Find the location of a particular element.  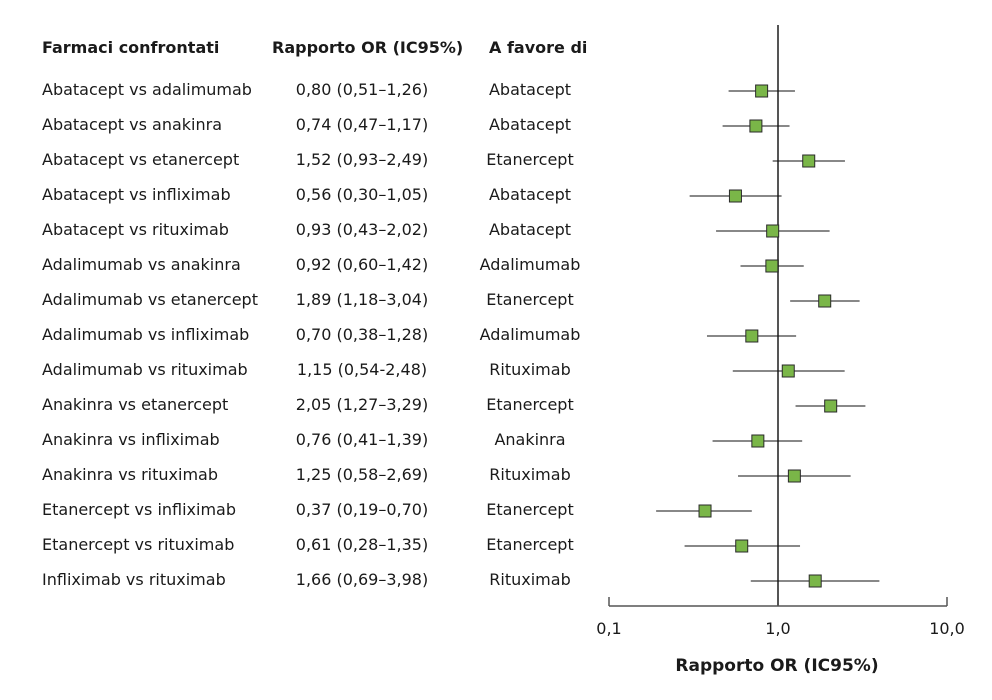

comparison-label: Abatacept vs rituximab is located at coordinates (135, 229).